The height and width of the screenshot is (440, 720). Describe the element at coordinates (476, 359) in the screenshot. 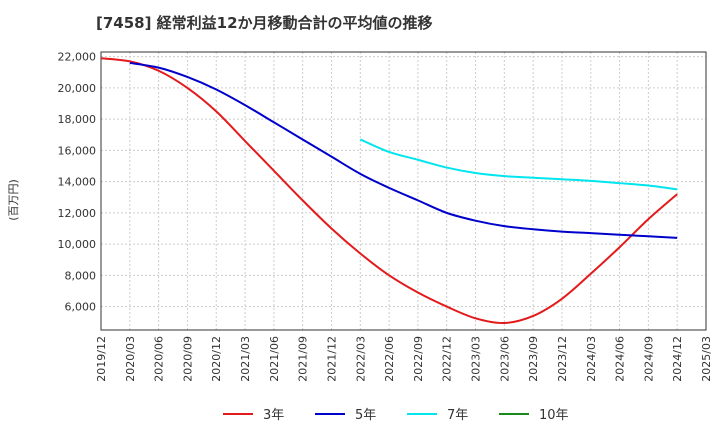

I see `x-tick-label: 2023/03` at that location.